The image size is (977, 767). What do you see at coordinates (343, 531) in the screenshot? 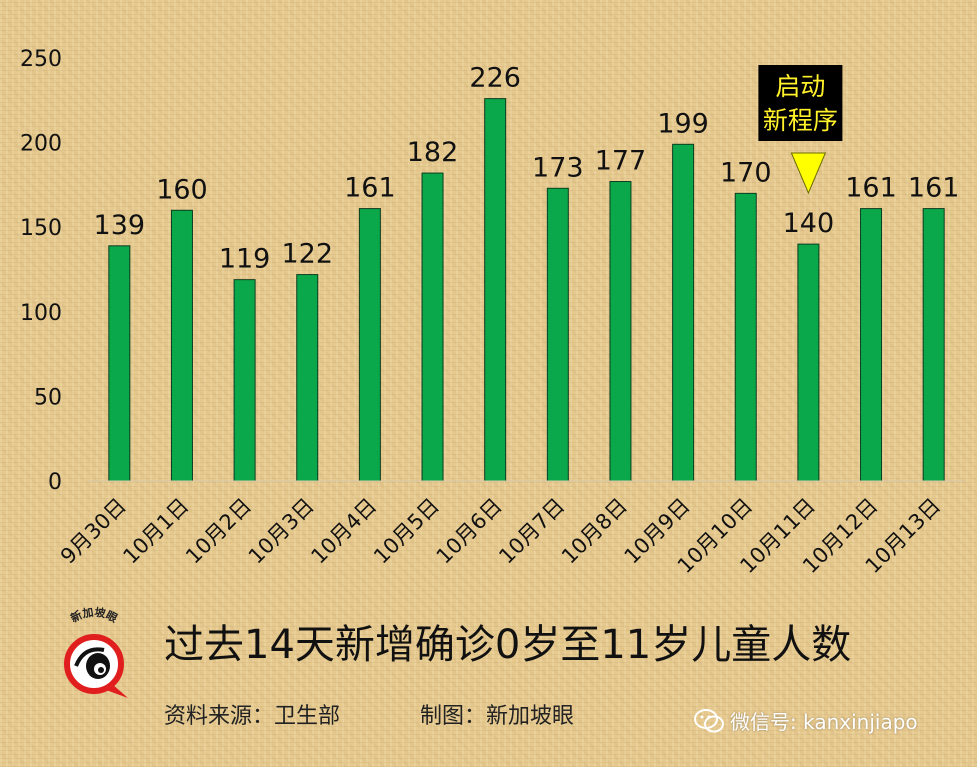
I see `x-tick-label: 10月4日` at bounding box center [343, 531].